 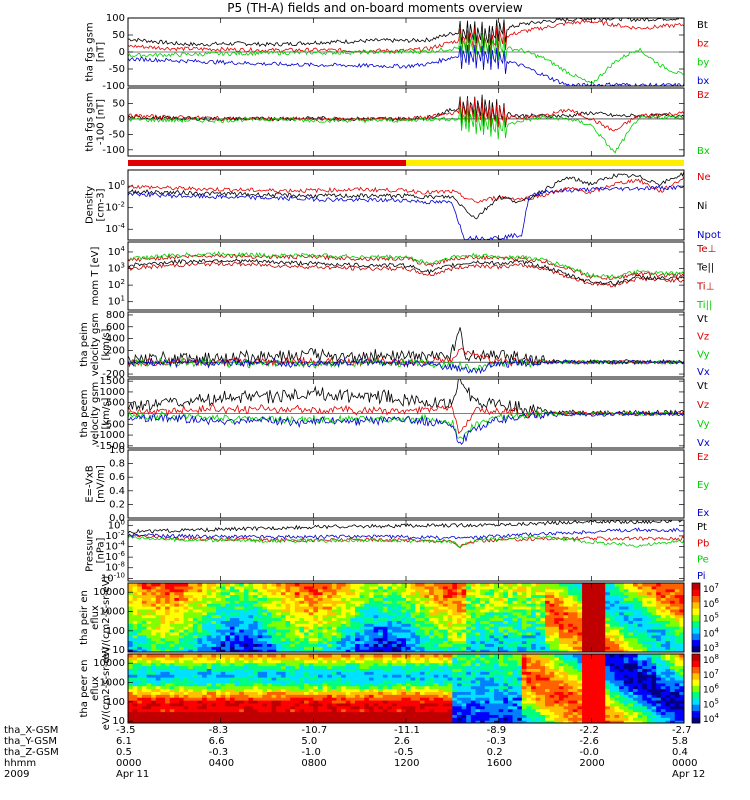 What do you see at coordinates (115, 228) in the screenshot?
I see `ytick-density-3: 10⁻⁴` at bounding box center [115, 228].